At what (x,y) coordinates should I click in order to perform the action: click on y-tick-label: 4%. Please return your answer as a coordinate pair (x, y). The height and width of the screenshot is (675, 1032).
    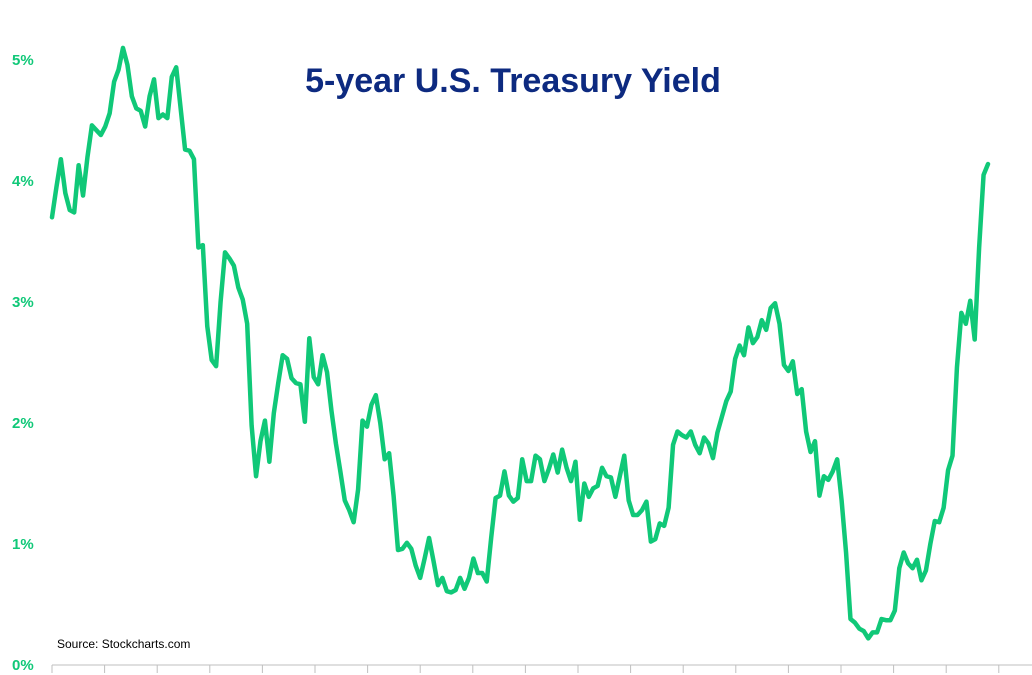
    Looking at the image, I should click on (23, 181).